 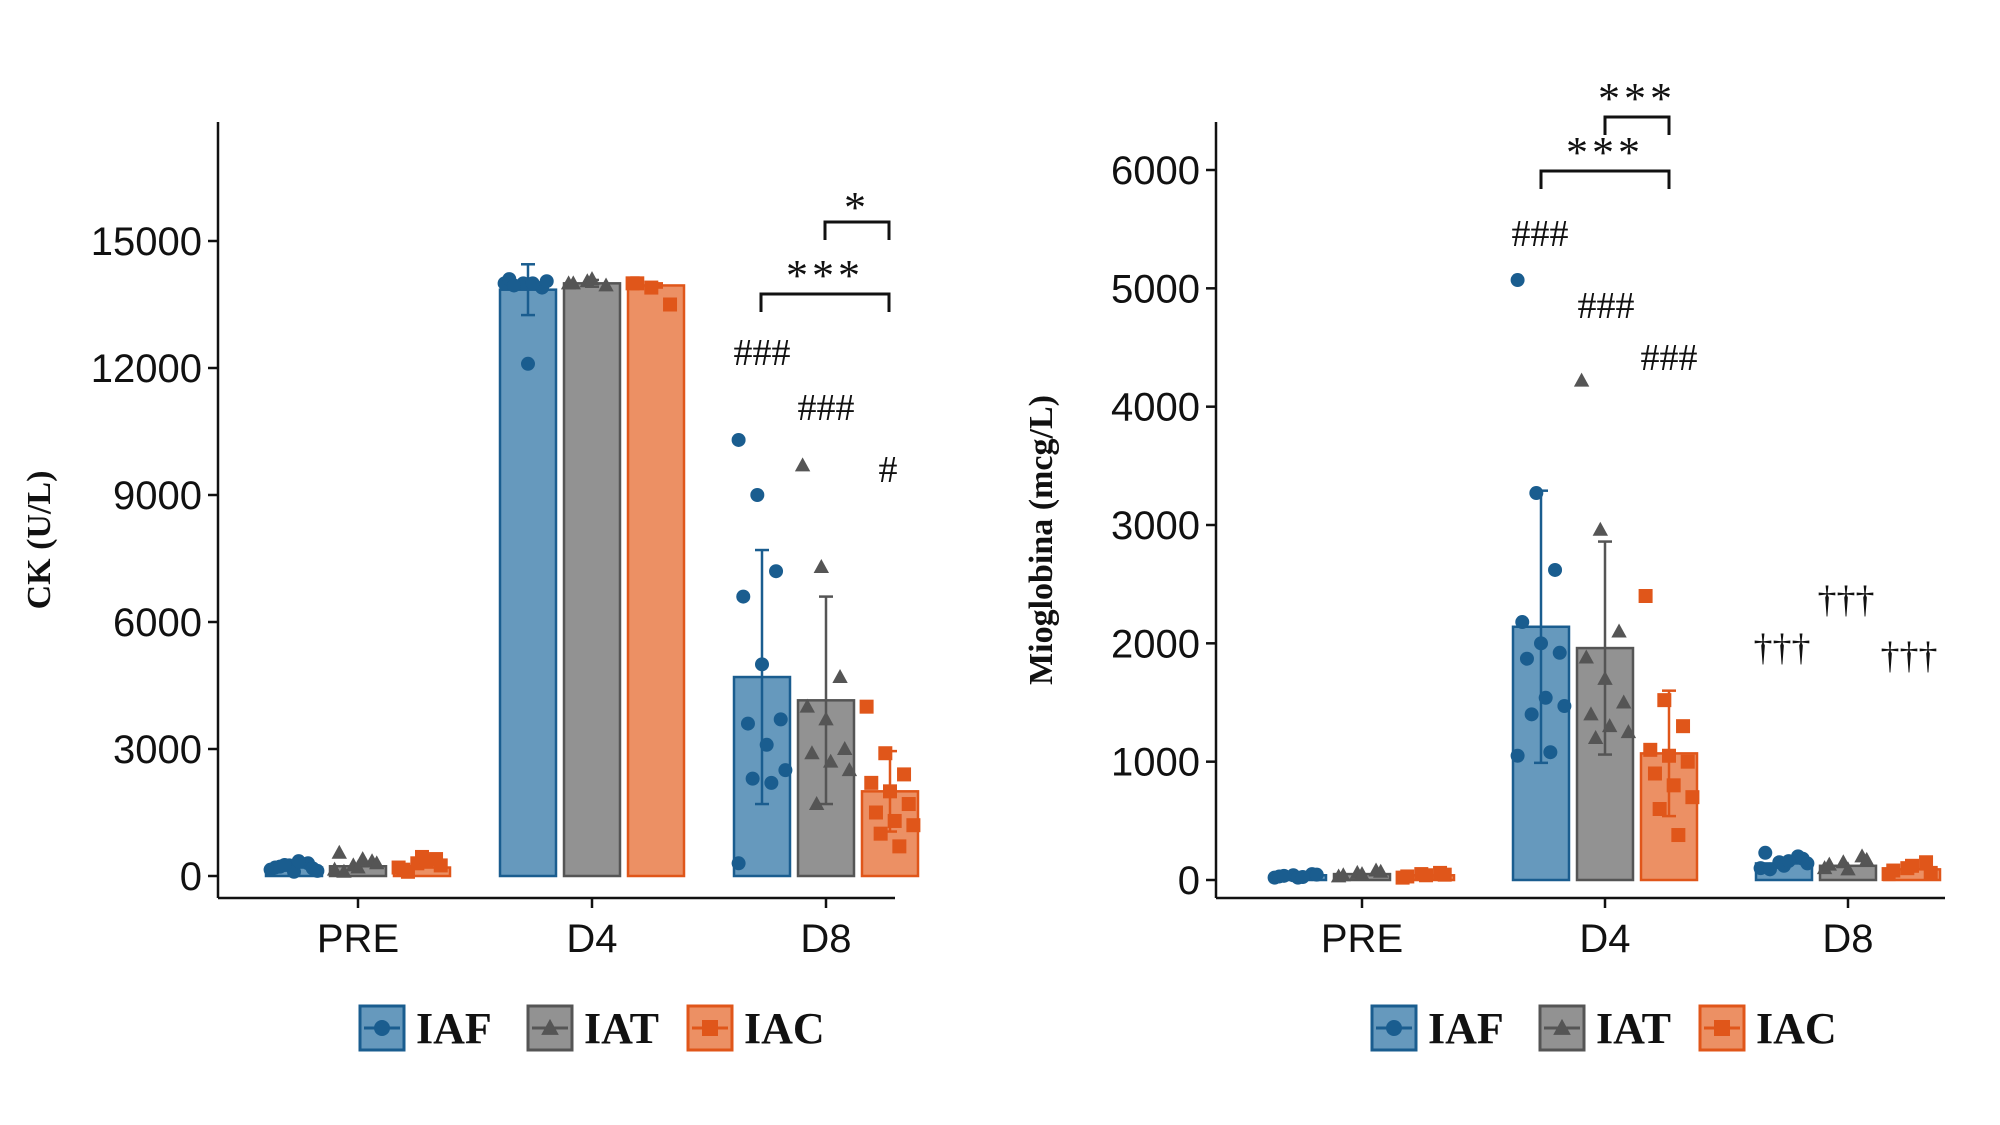 What do you see at coordinates (1722, 1028) in the screenshot?
I see `mio-legend-marker-iac` at bounding box center [1722, 1028].